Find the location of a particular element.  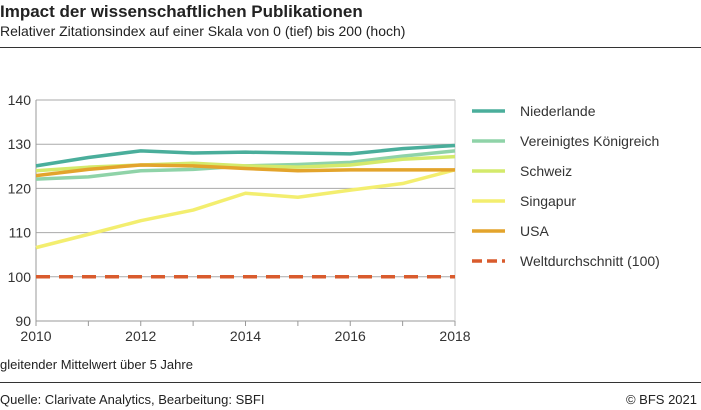

y-tick-label: 90 is located at coordinates (23, 321).